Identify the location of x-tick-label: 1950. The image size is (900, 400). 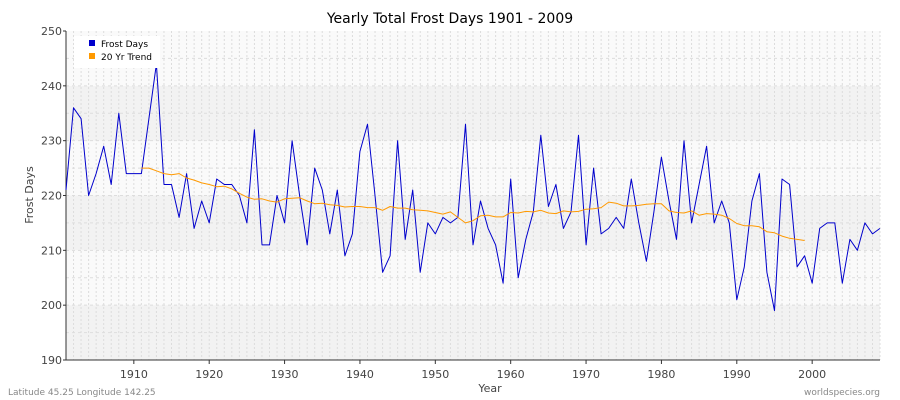
(435, 374).